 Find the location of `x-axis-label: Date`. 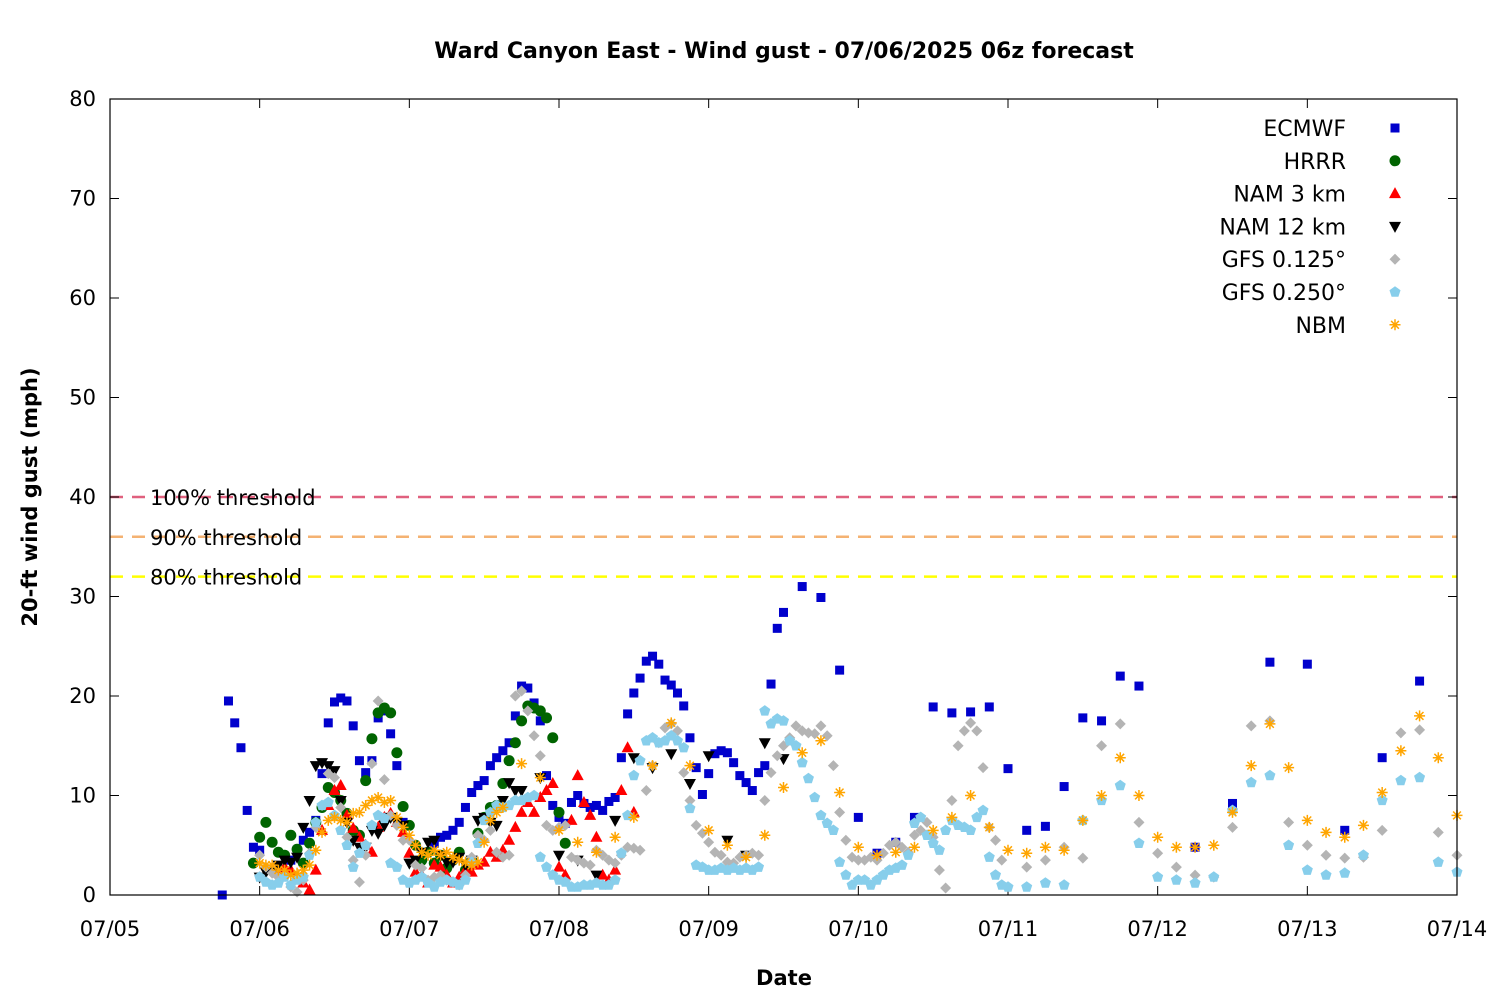

x-axis-label: Date is located at coordinates (784, 978).